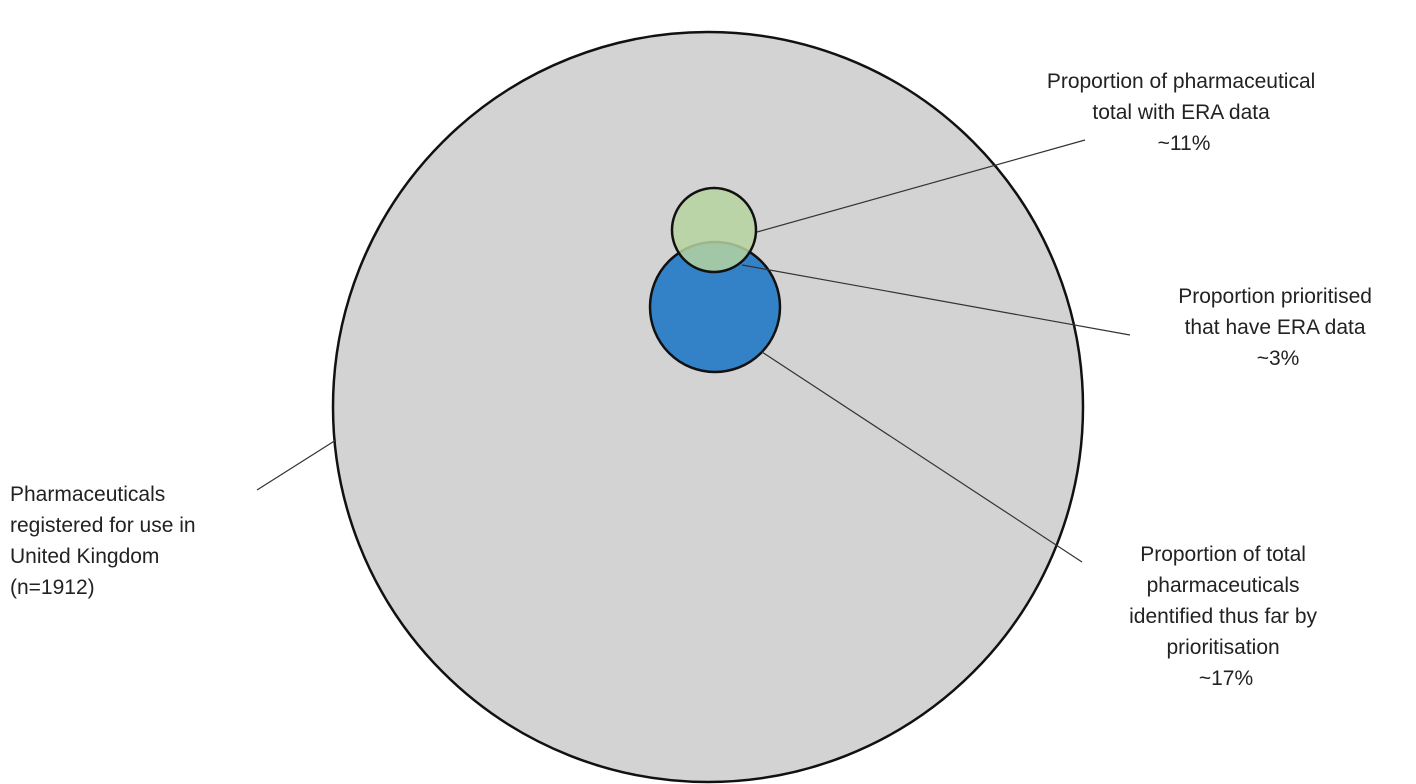 The width and height of the screenshot is (1416, 784). What do you see at coordinates (1223, 585) in the screenshot?
I see `prioritised-label-line-2: pharmaceuticals` at bounding box center [1223, 585].